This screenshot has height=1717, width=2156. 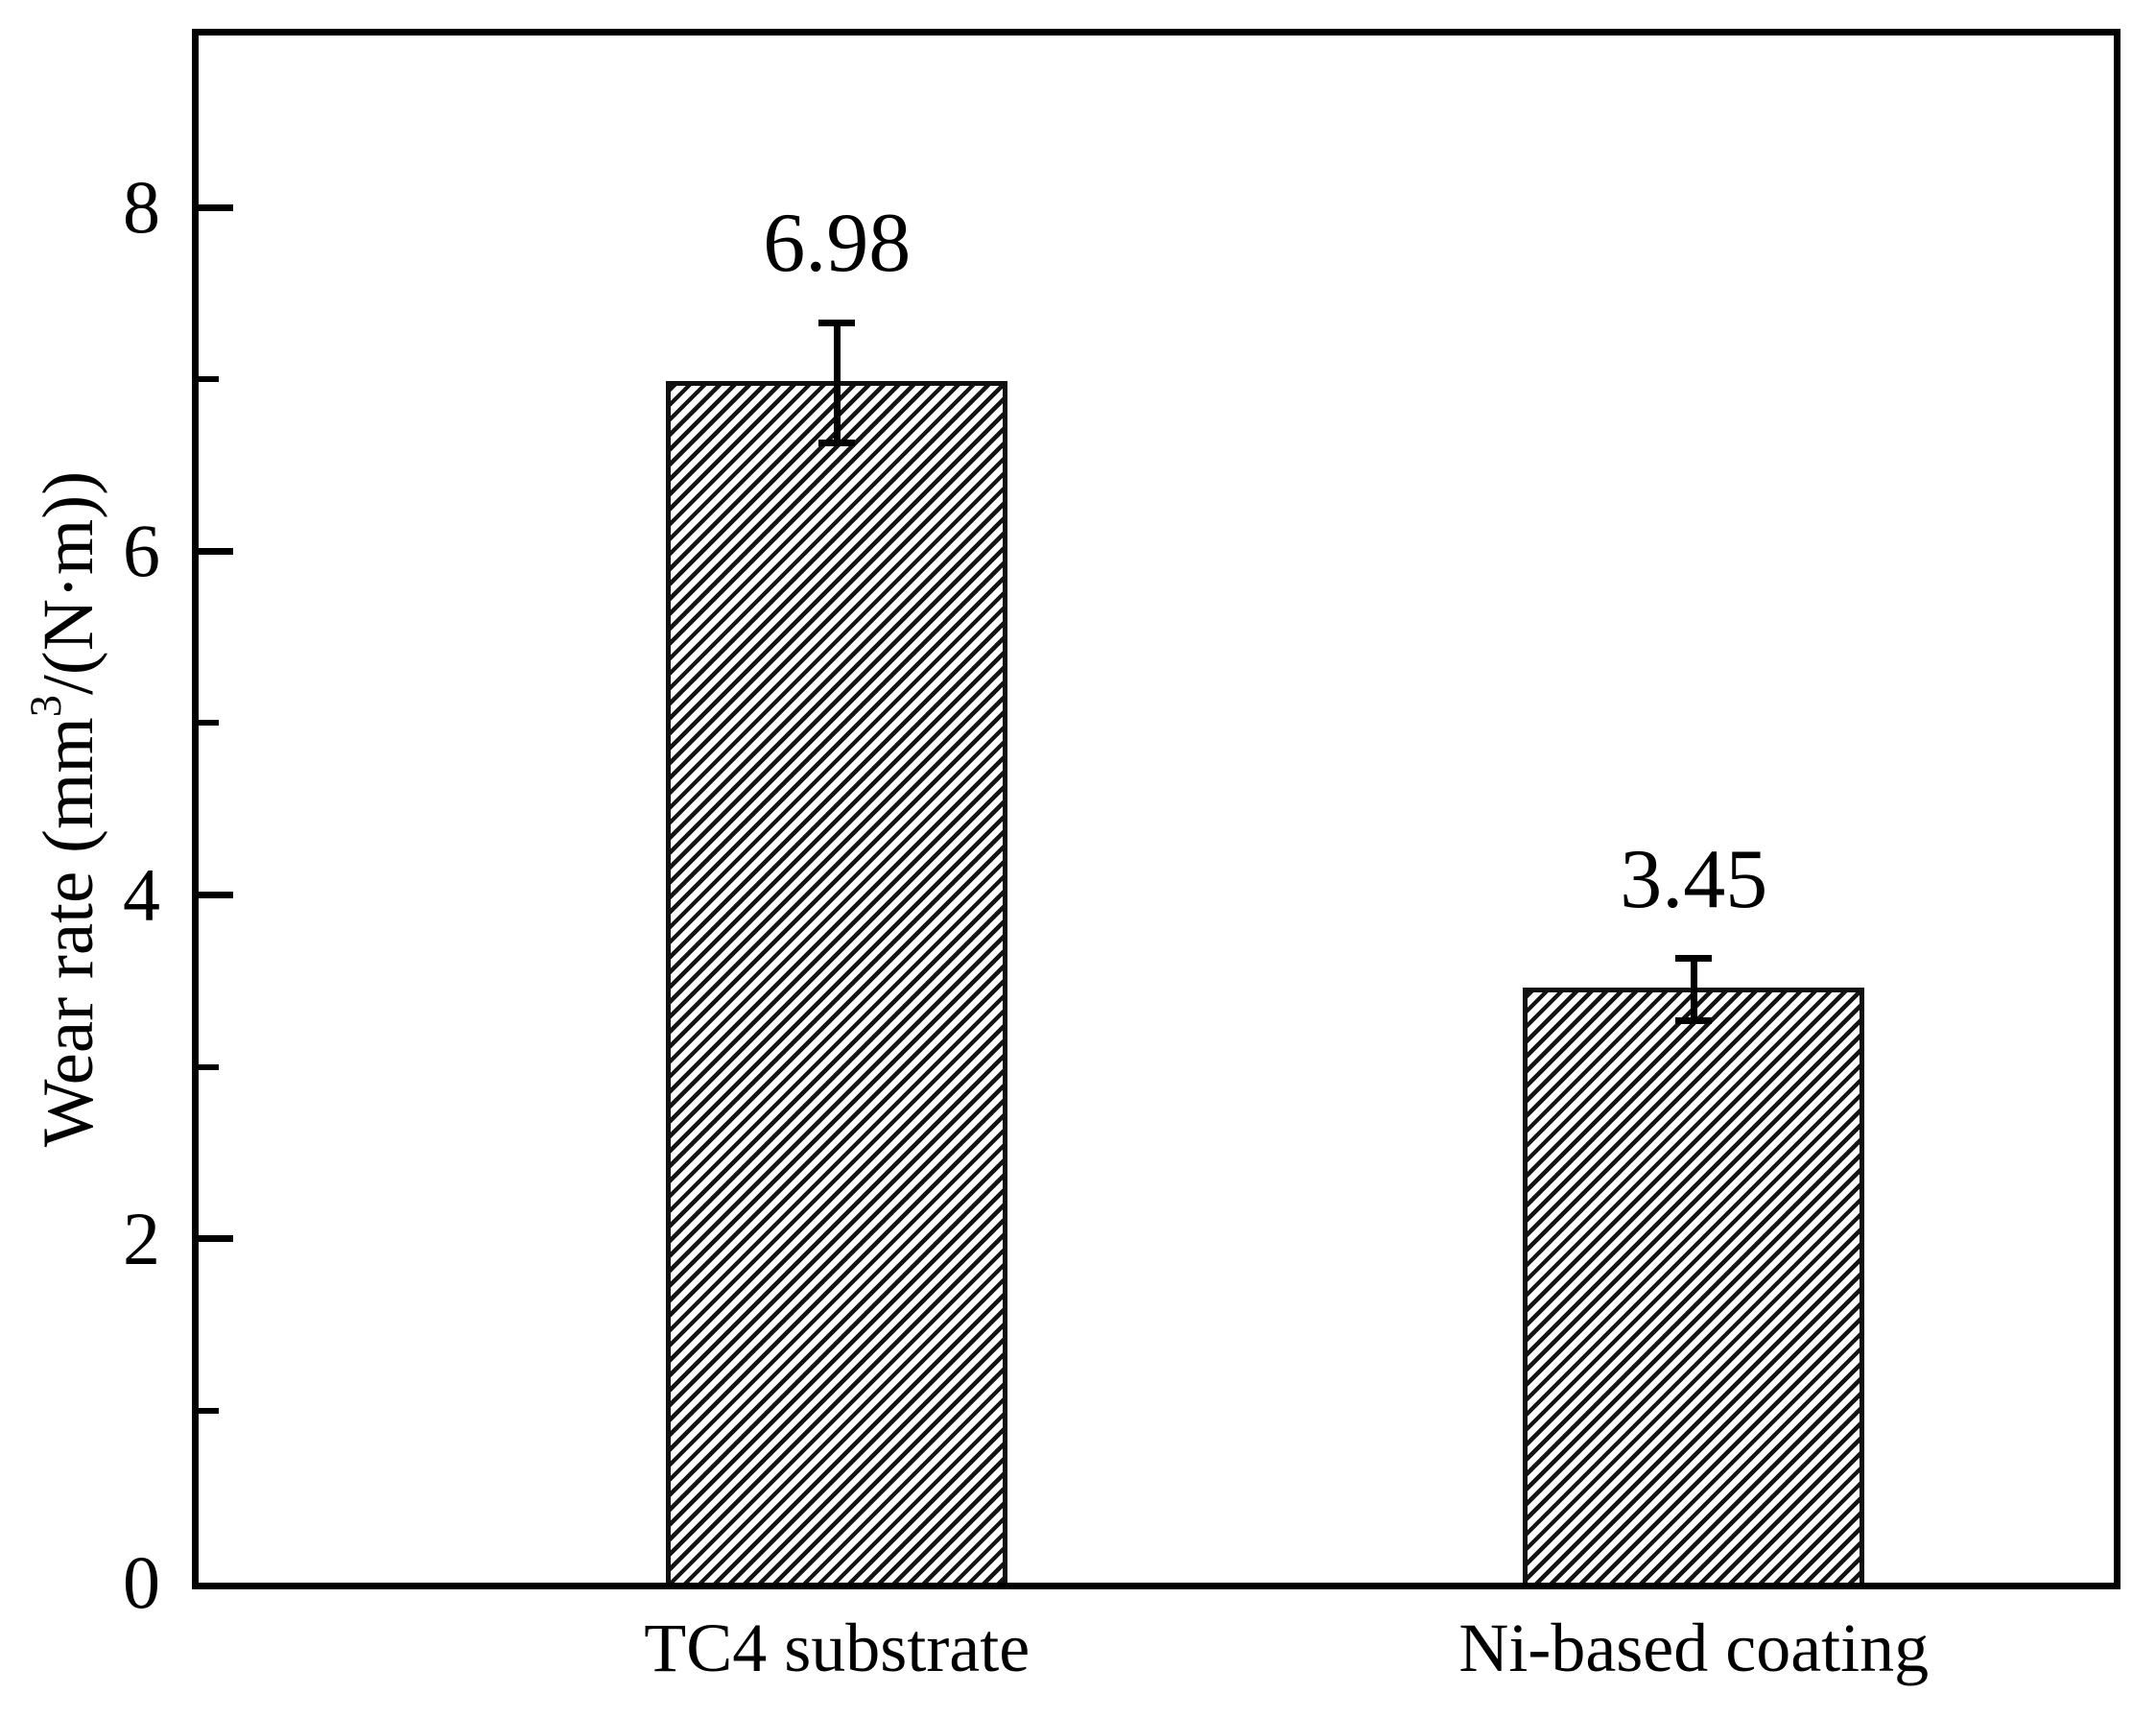 What do you see at coordinates (141, 894) in the screenshot?
I see `y-tick-label: 4` at bounding box center [141, 894].